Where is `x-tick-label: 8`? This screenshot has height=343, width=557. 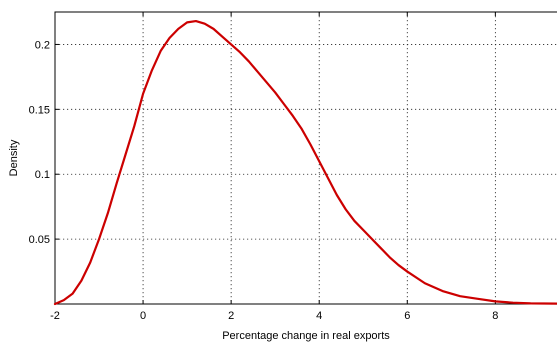
x-tick-label: 8 is located at coordinates (495, 316).